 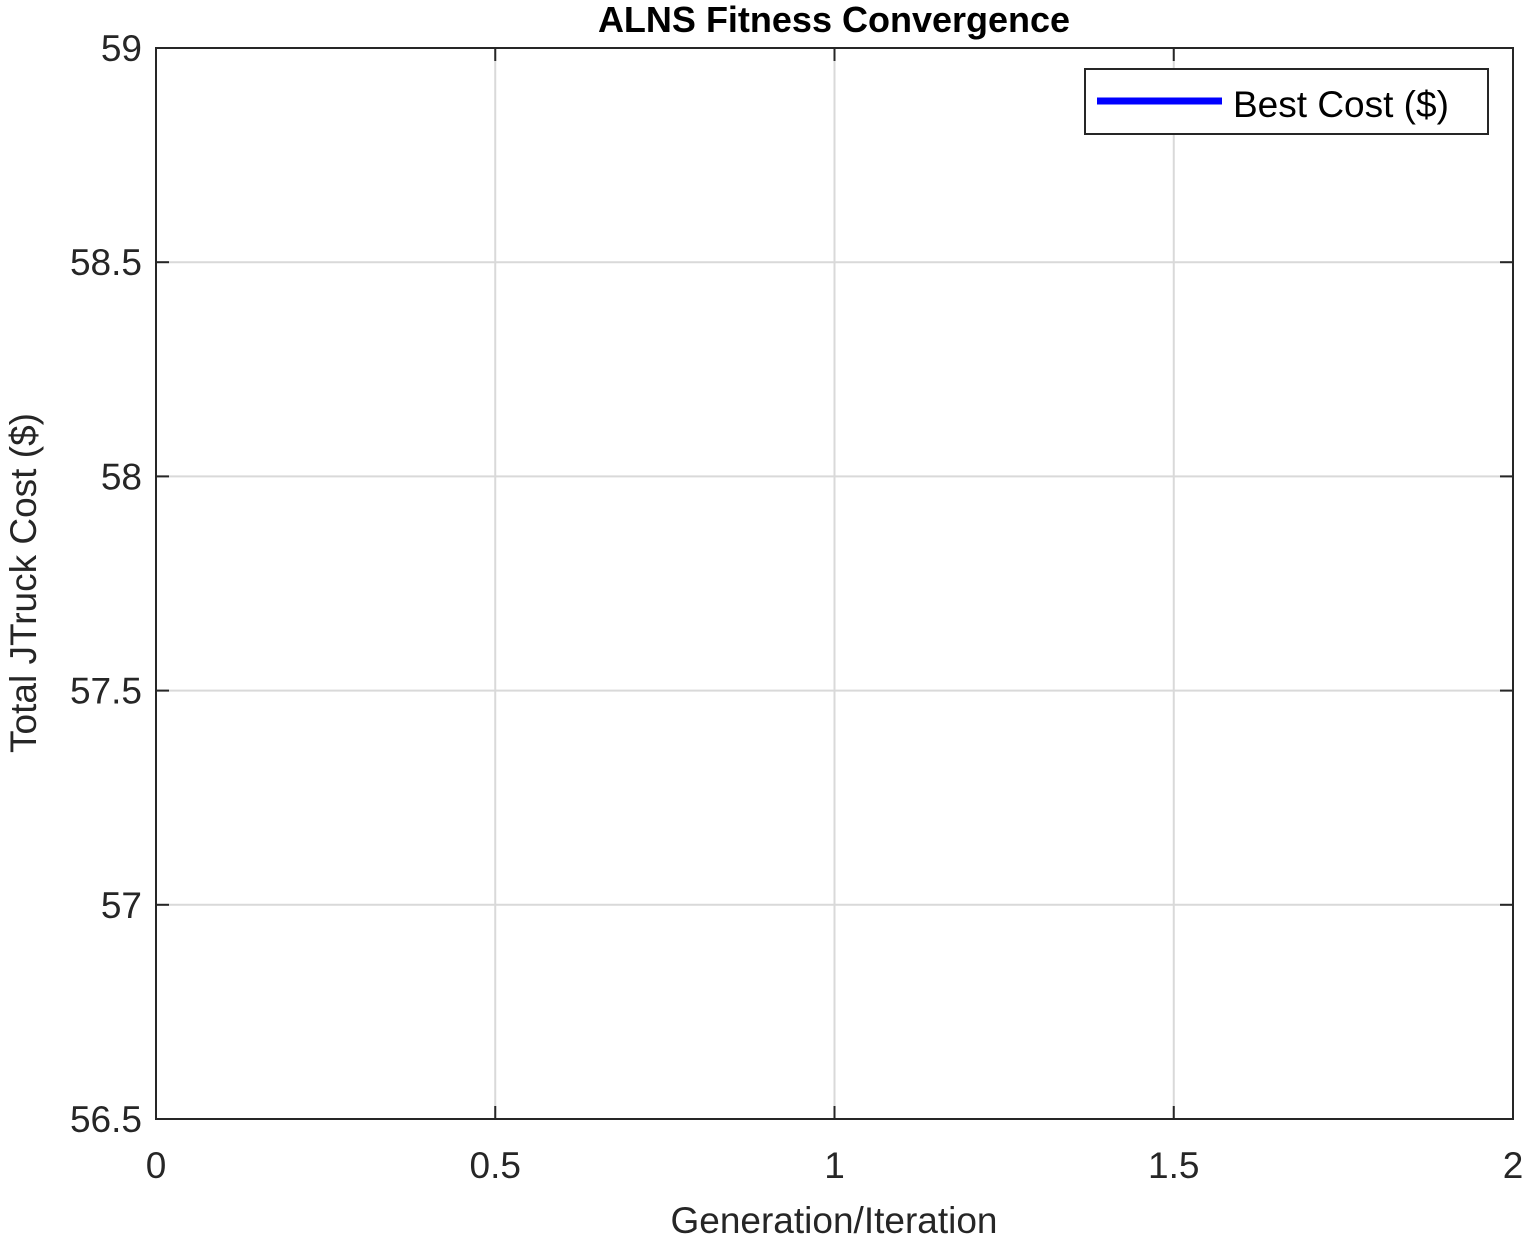 I want to click on x-tick-labels: 0 0.5 1 1.5 2, so click(x=835, y=1165).